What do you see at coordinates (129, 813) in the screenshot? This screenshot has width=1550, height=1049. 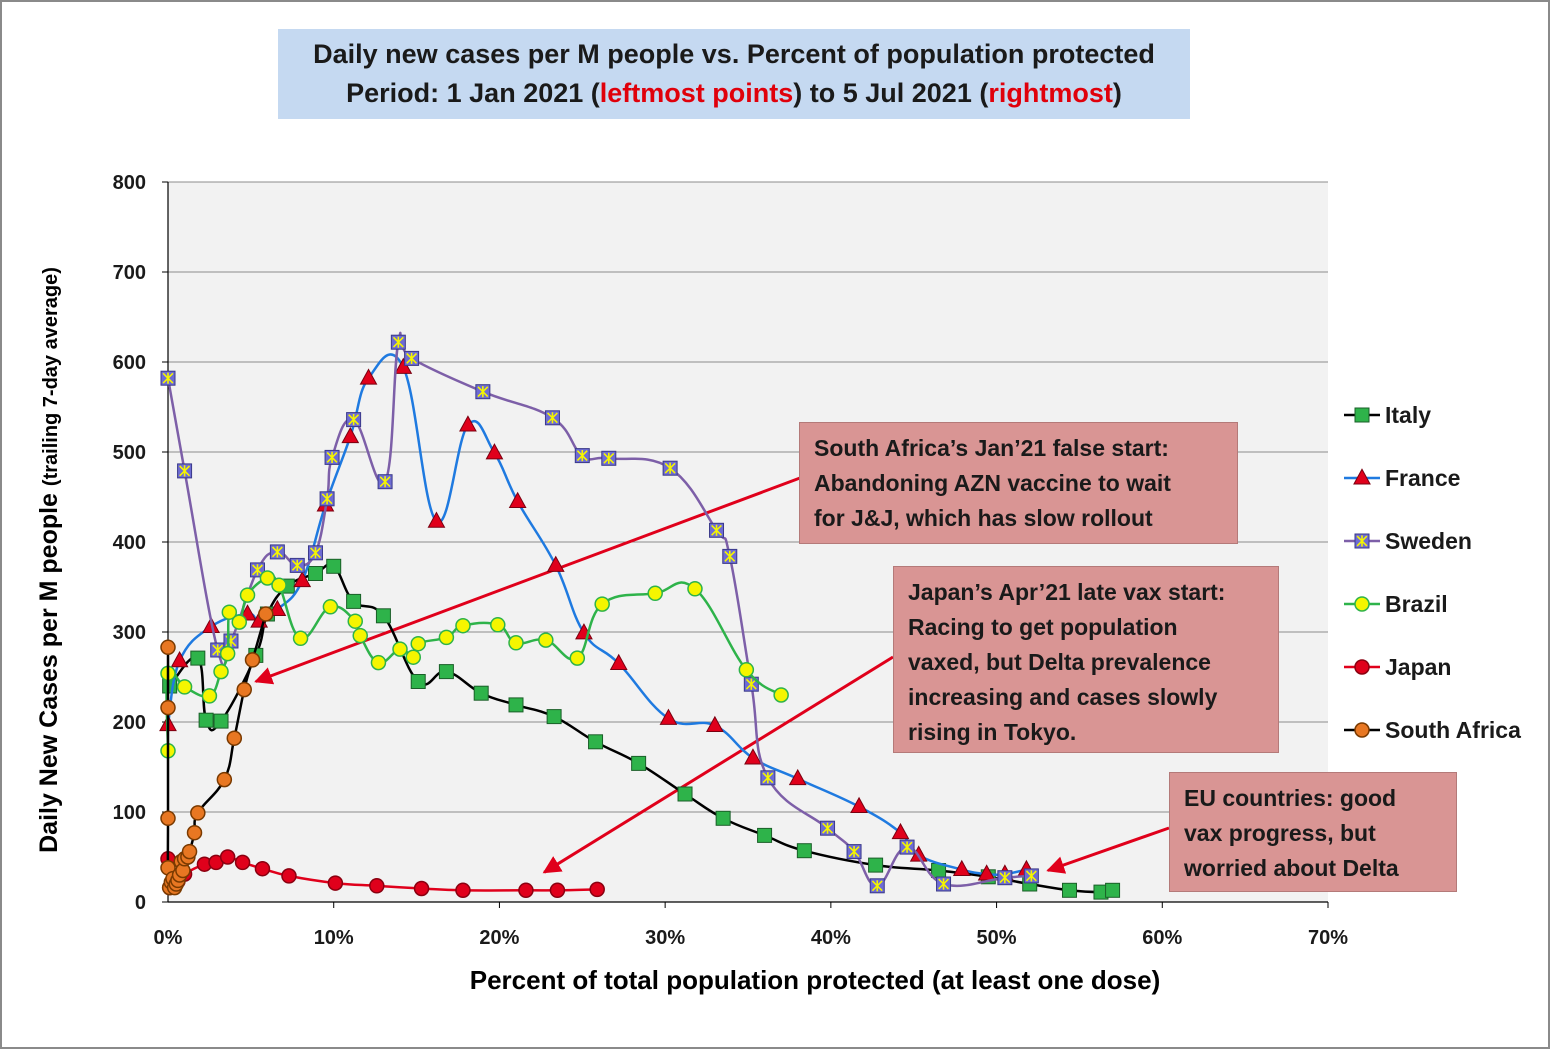 I see `y-tick-label: 100` at bounding box center [129, 813].